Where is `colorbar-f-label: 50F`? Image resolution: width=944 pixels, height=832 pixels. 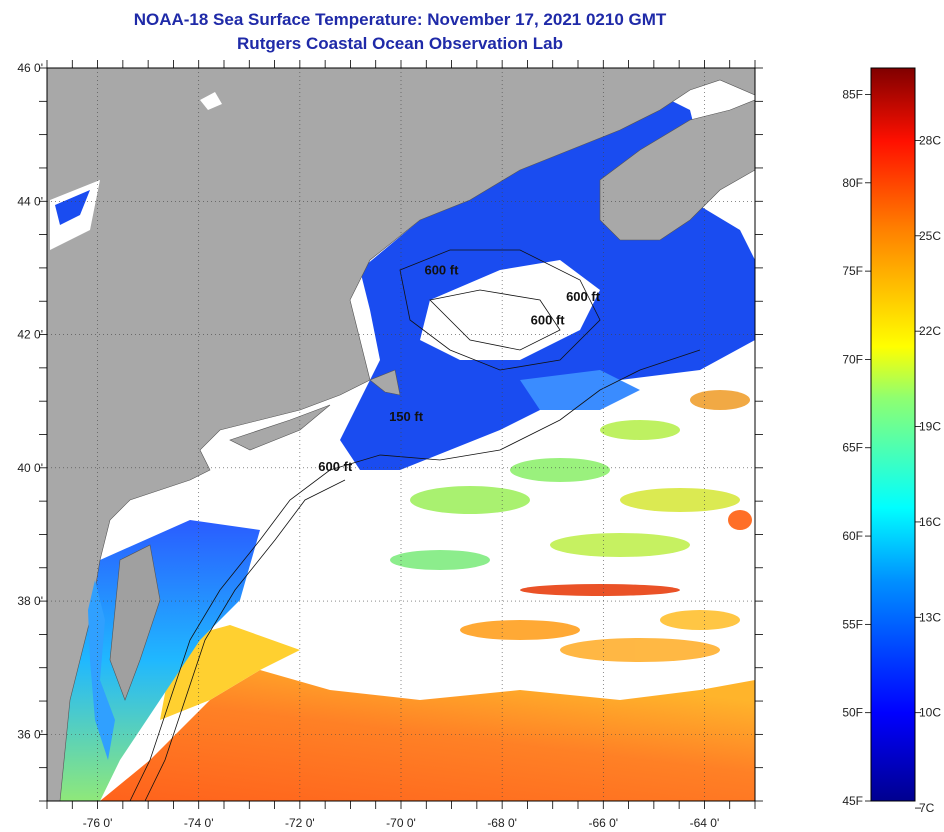
colorbar-f-label: 50F is located at coordinates (852, 713).